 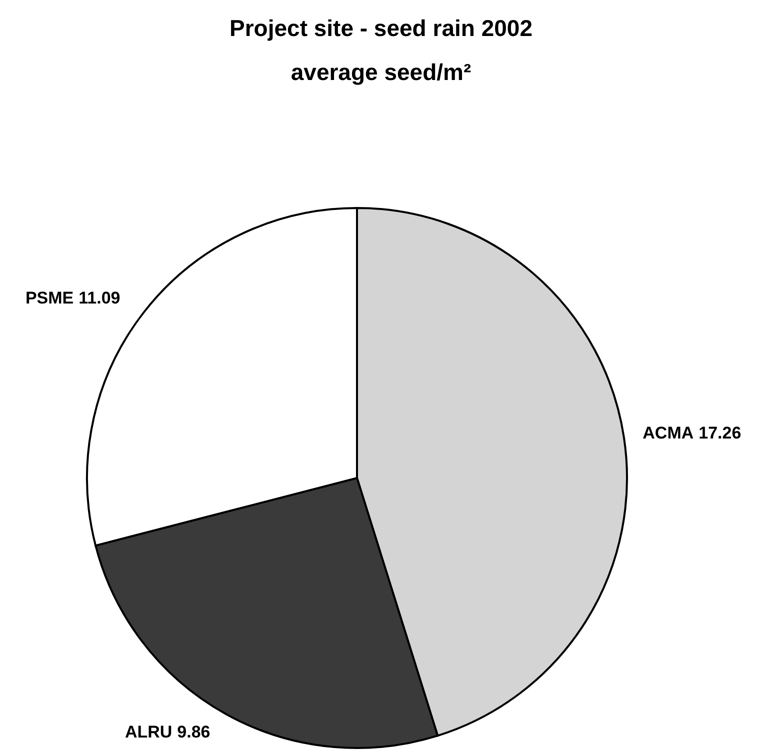 I want to click on chart-subtitle: average seed/m², so click(x=381, y=72).